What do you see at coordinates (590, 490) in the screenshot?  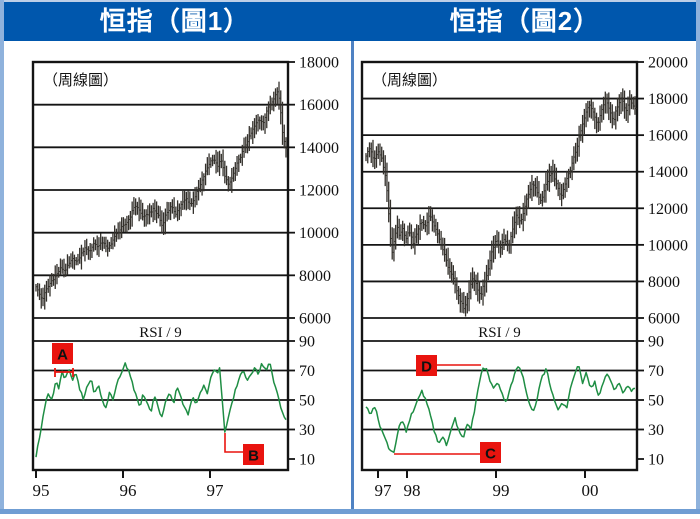 I see `x-axis-year-label: 00` at bounding box center [590, 490].